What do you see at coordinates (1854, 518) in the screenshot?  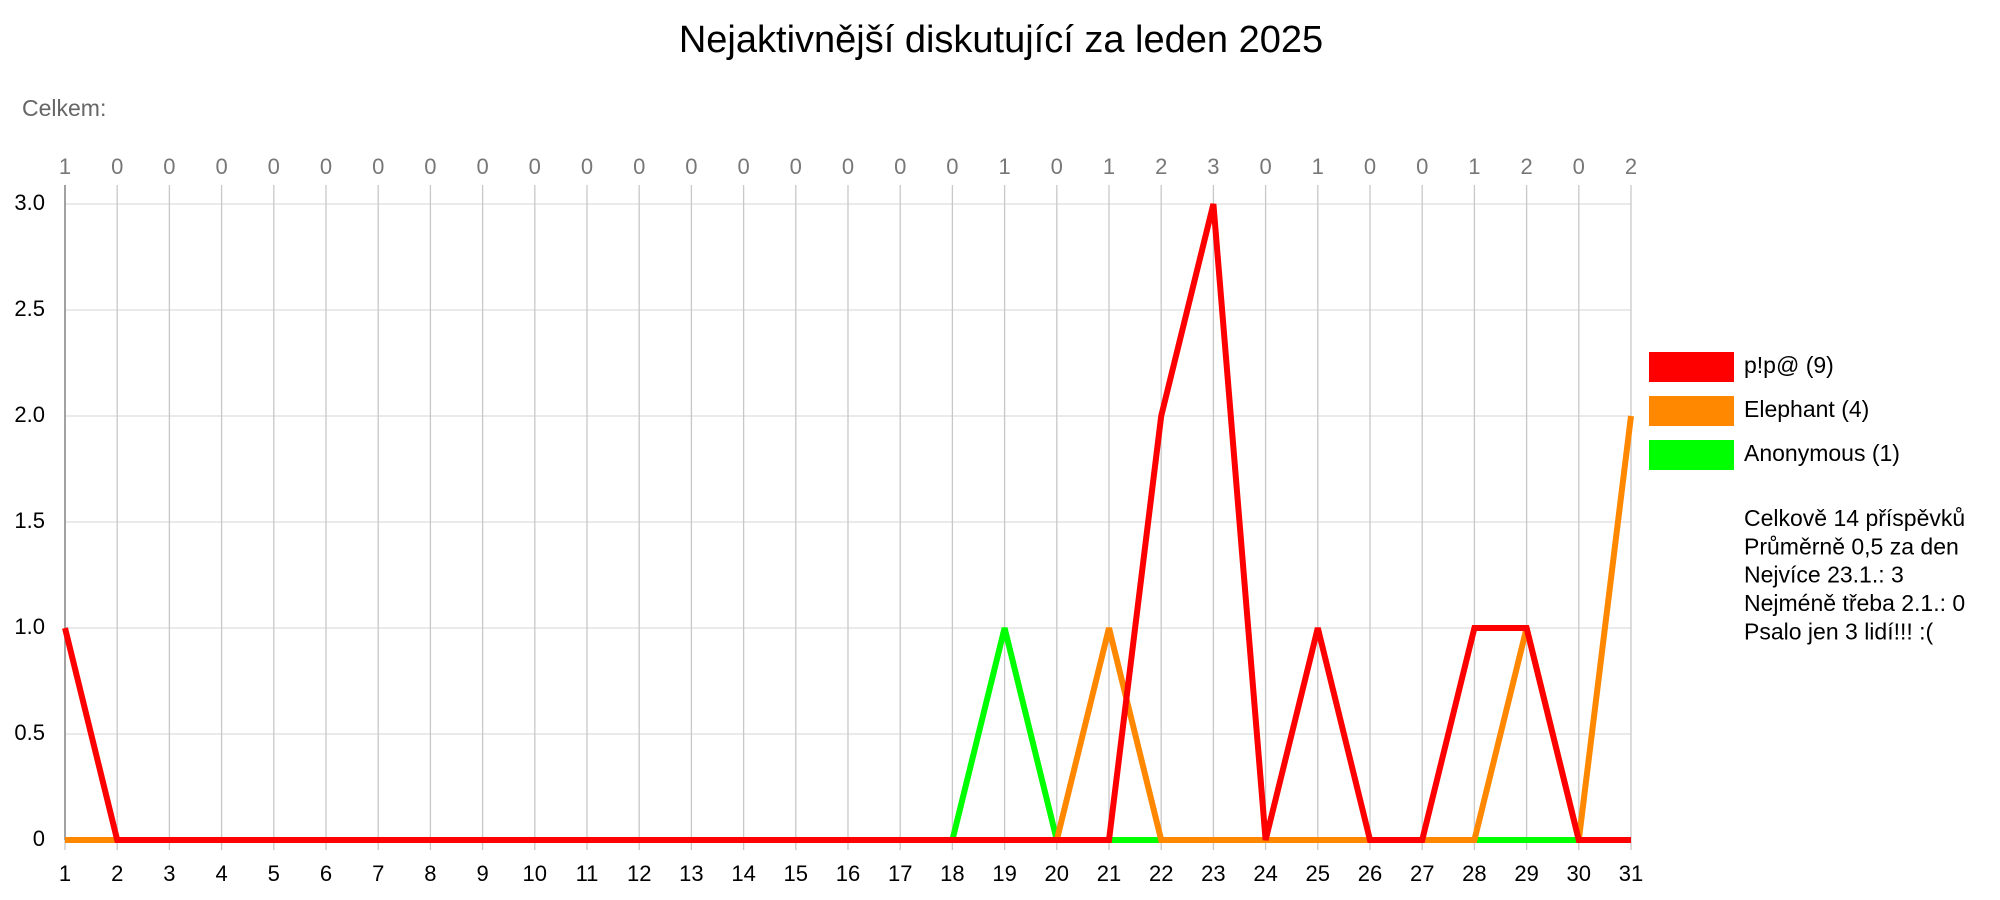 I see `stat-line: Celkově 14 příspěvků` at bounding box center [1854, 518].